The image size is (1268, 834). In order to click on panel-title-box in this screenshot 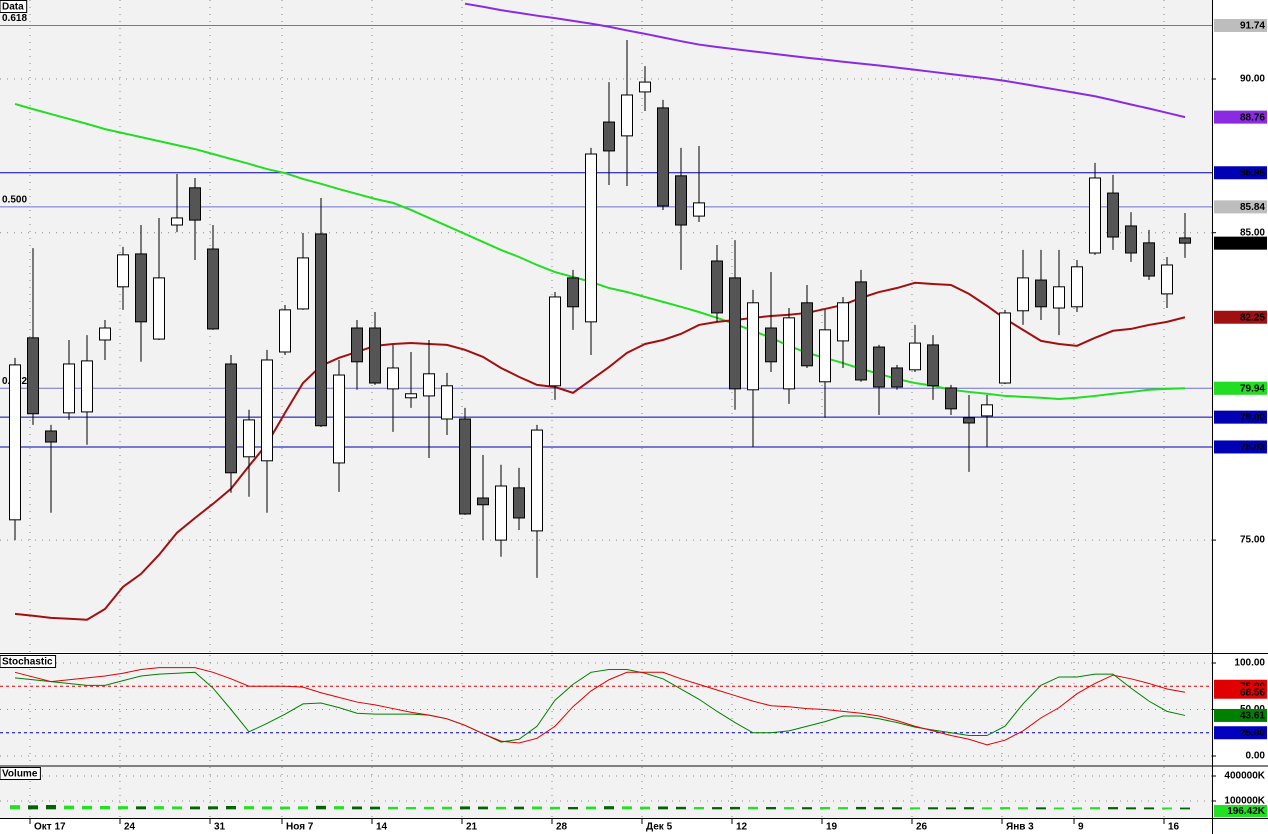, I will do `click(28, 661)`.